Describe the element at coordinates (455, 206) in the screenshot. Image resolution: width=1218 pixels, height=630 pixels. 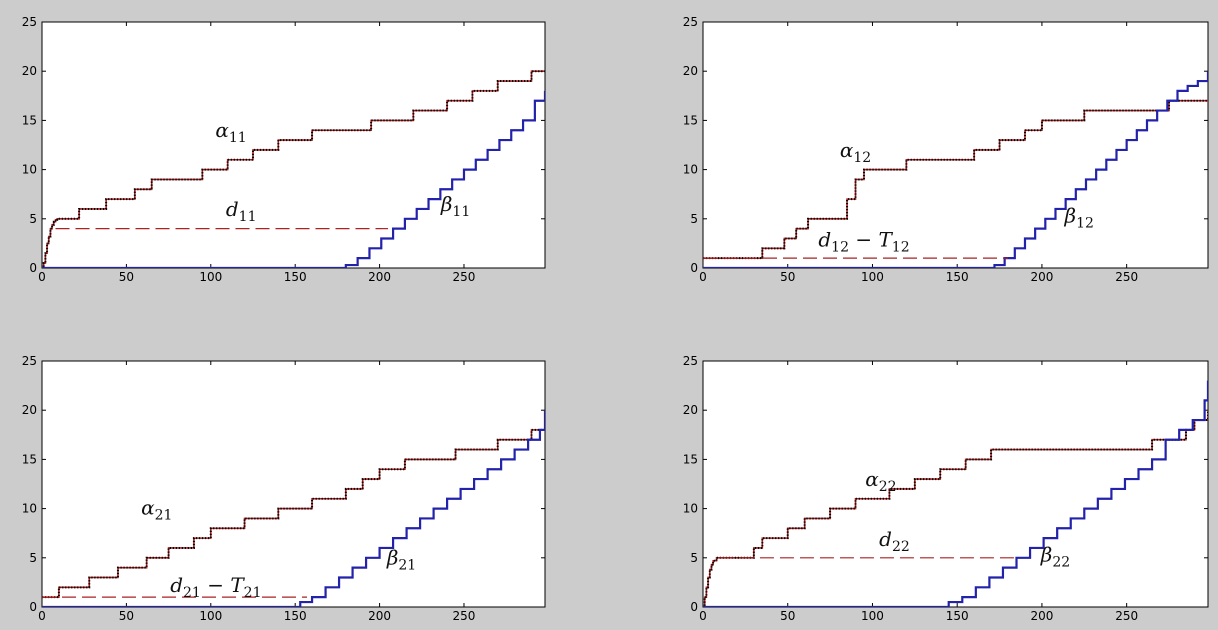
I see `annotation-label: β11` at that location.